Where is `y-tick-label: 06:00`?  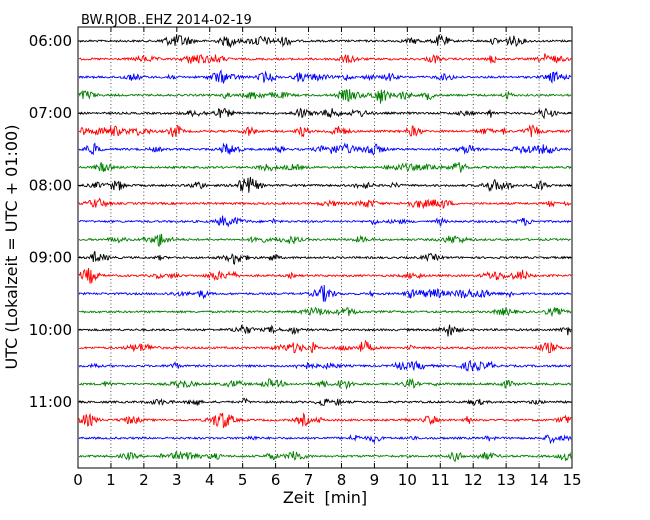
y-tick-label: 06:00 is located at coordinates (50, 41).